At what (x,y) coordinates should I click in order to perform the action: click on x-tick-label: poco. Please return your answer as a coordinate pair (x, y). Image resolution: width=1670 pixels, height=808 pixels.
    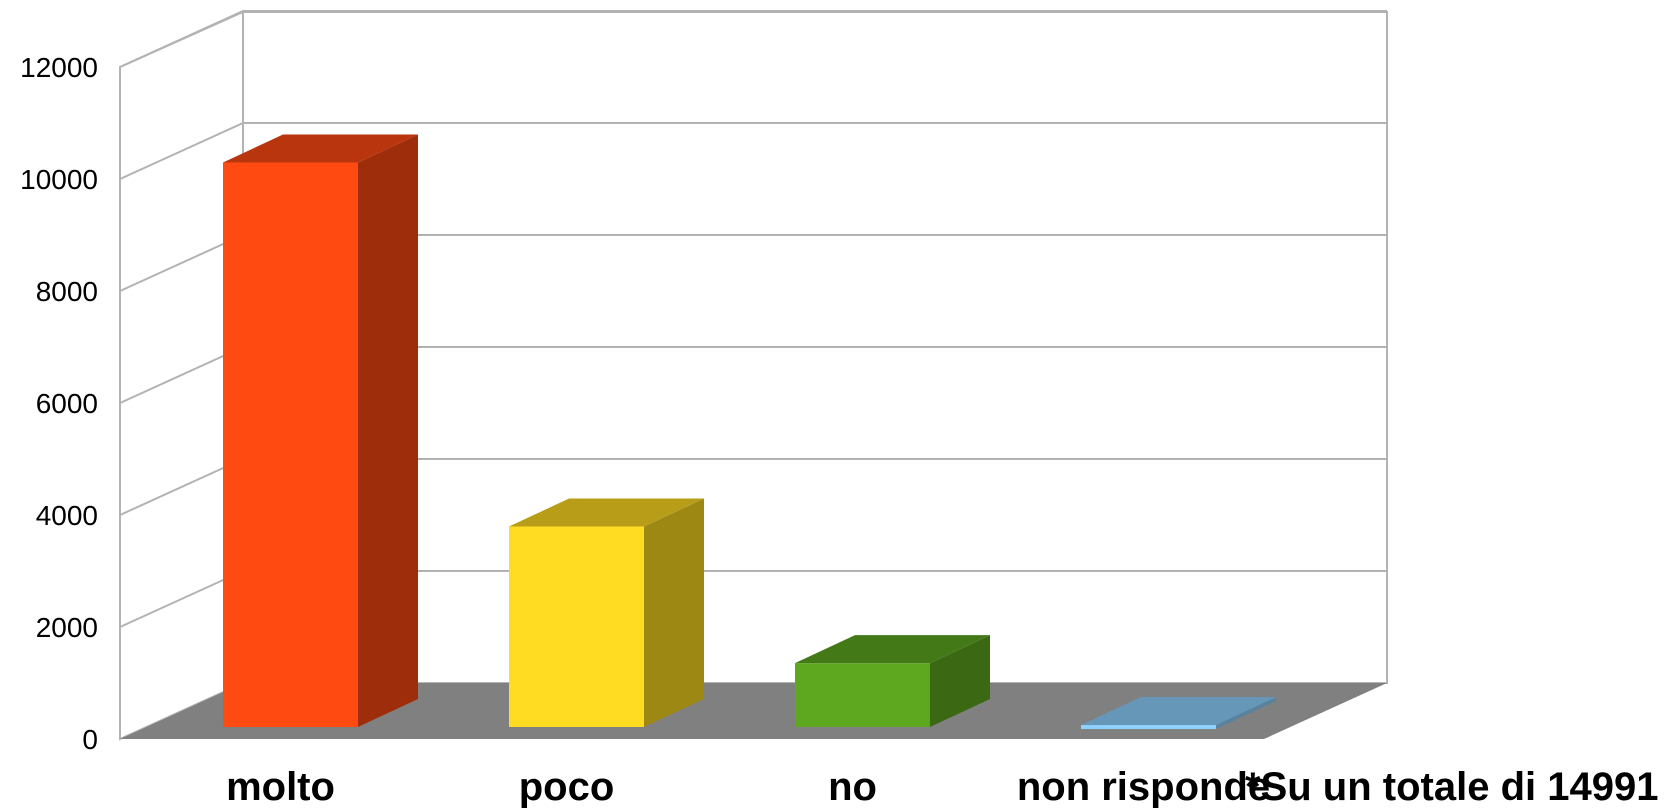
    Looking at the image, I should click on (567, 786).